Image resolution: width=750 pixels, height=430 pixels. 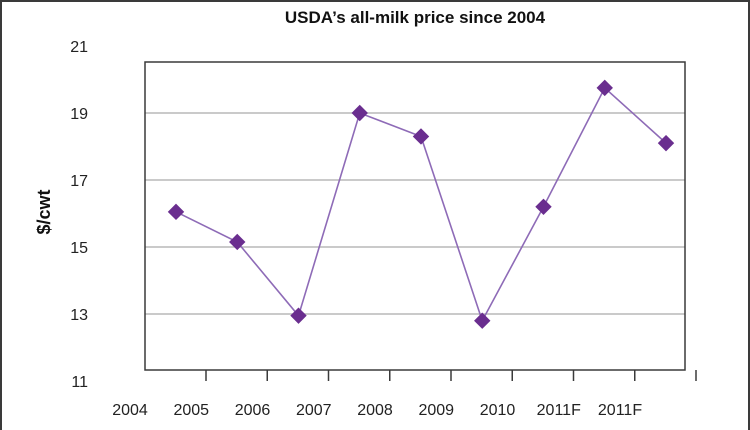 What do you see at coordinates (436, 410) in the screenshot?
I see `x-tick-label: 2009` at bounding box center [436, 410].